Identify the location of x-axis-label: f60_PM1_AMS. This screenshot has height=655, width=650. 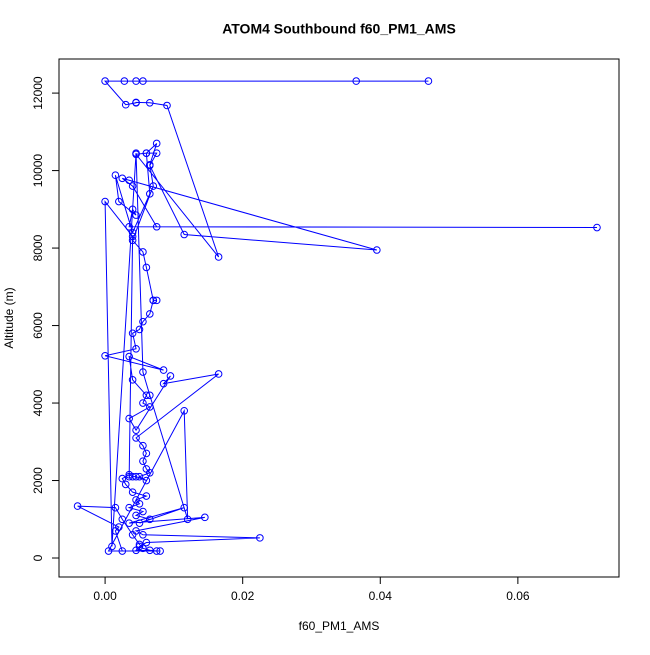
(339, 626).